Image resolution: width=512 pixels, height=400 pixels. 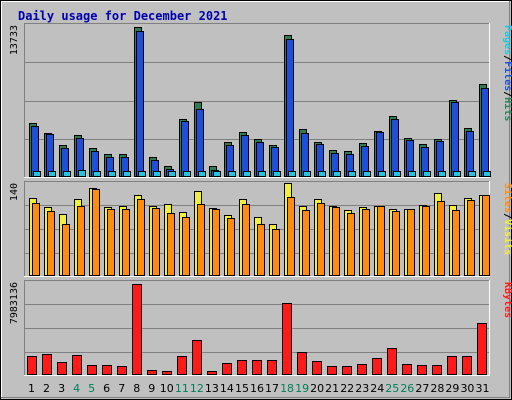 I want to click on x-tick-label: 3, so click(x=61, y=388).